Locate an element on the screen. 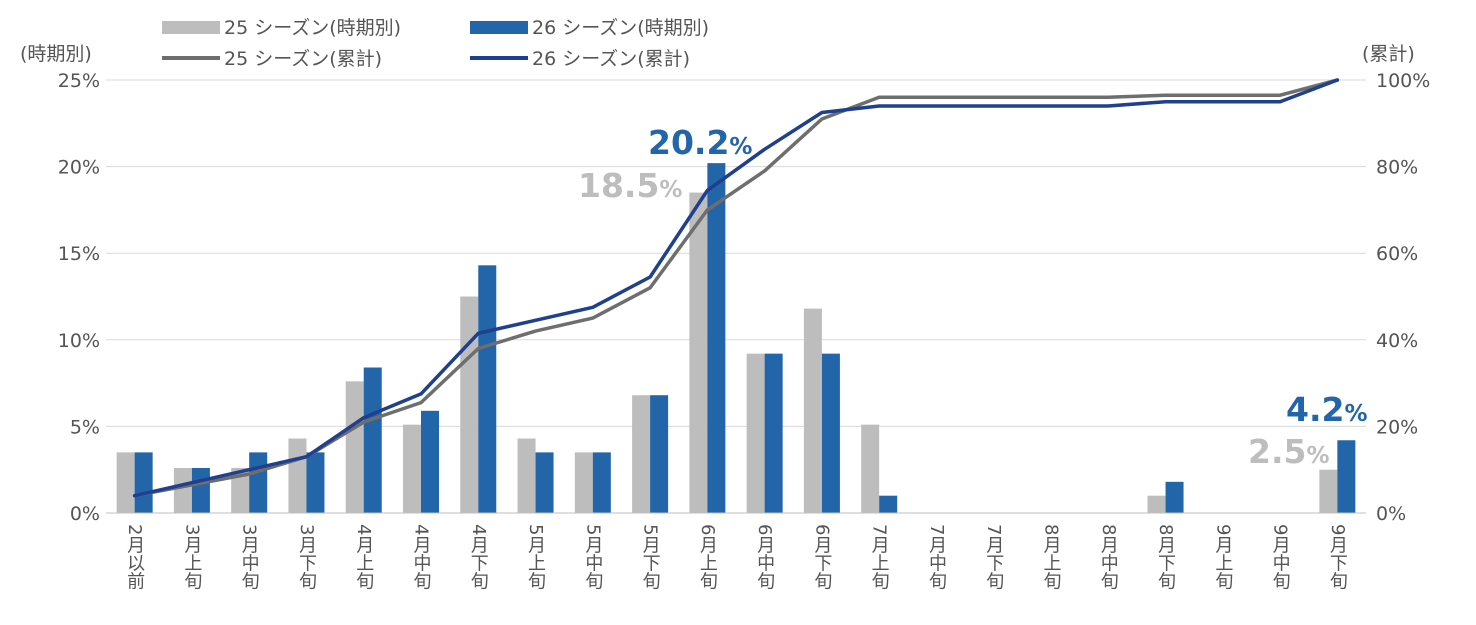  legend-label: 26 シーズン(時期別) is located at coordinates (620, 28).